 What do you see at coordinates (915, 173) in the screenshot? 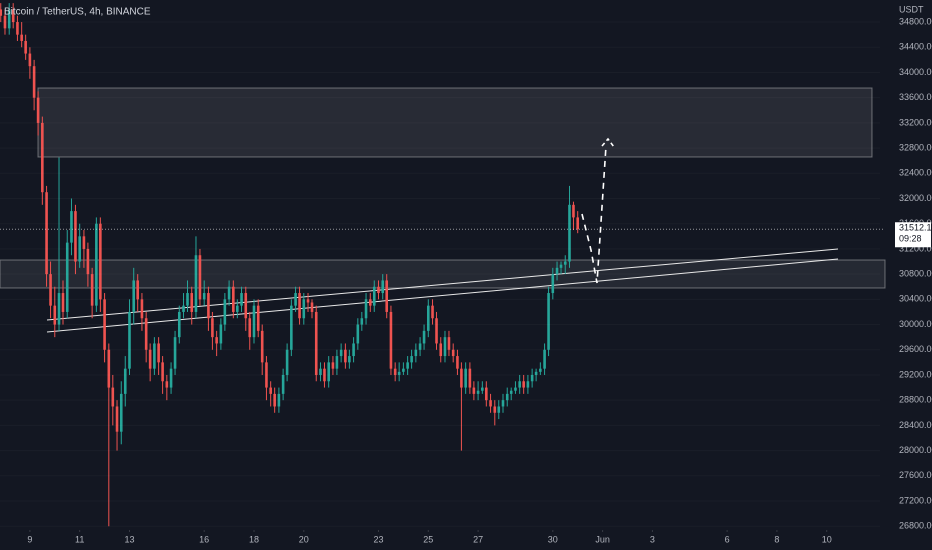
I see `y-tick-label: 32400.00` at bounding box center [915, 173].